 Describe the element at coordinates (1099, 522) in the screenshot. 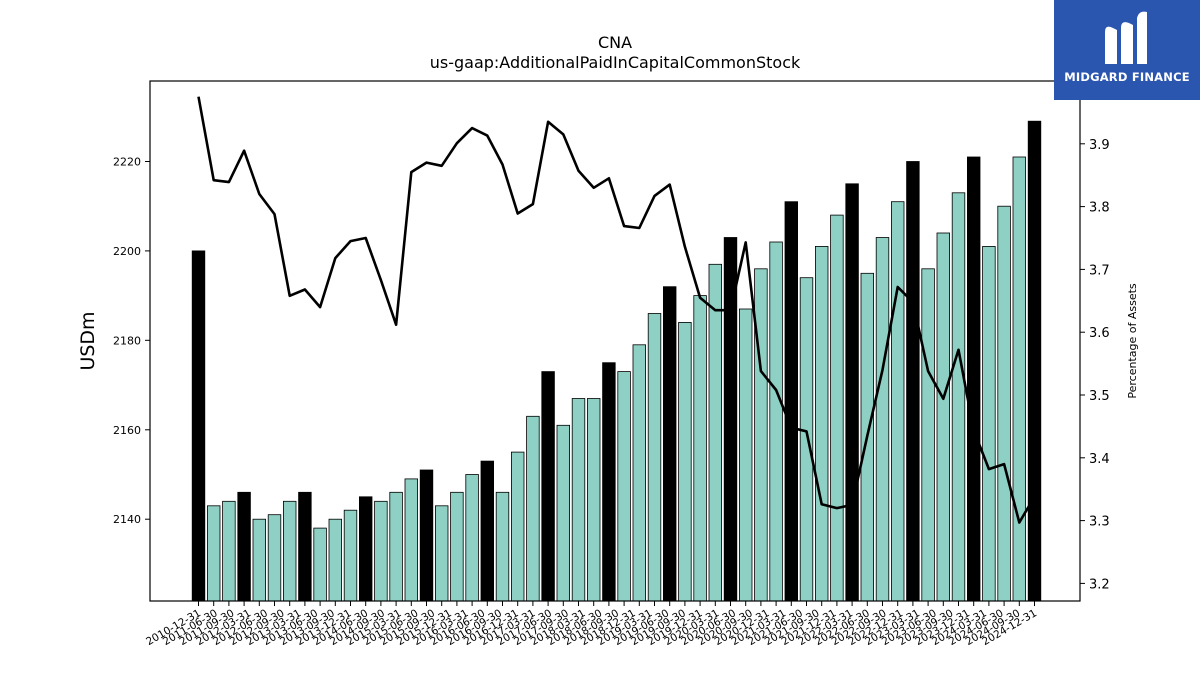

I see `y2-tick-label: 3.3` at that location.